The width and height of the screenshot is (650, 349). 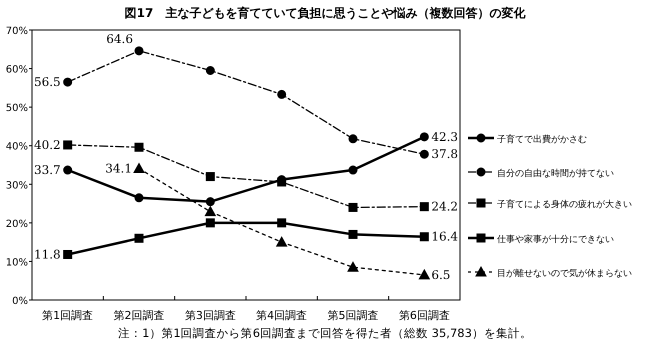 I want to click on data-label: 34.1, so click(x=118, y=168).